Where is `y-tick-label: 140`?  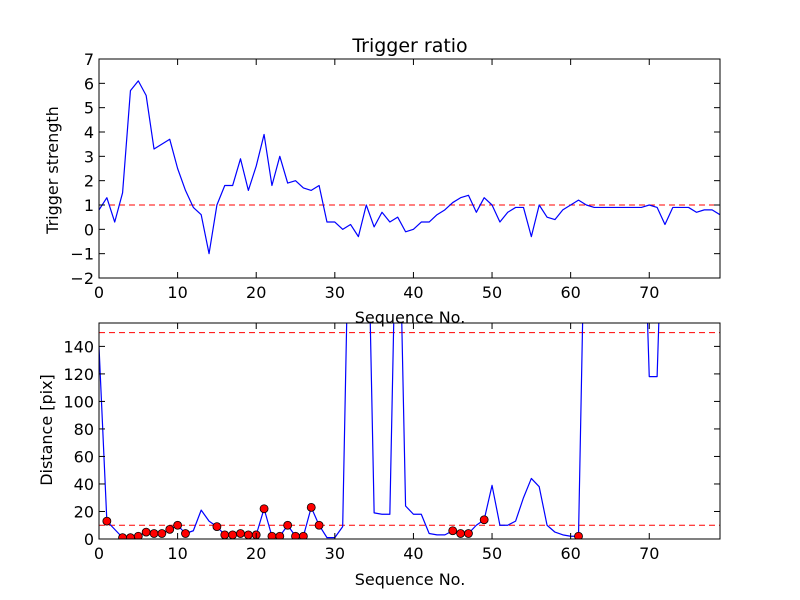 y-tick-label: 140 is located at coordinates (78, 346).